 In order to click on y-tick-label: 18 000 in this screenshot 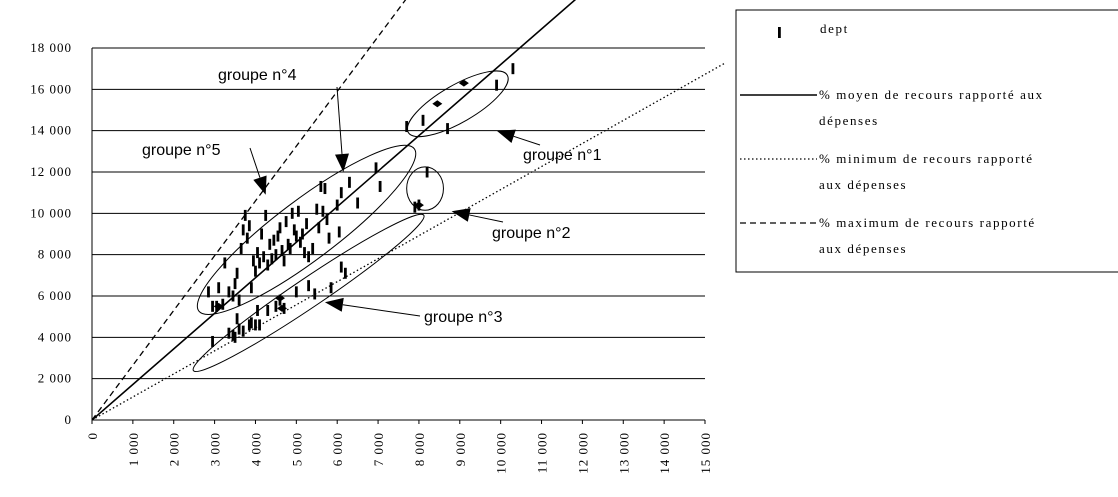, I will do `click(51, 47)`.